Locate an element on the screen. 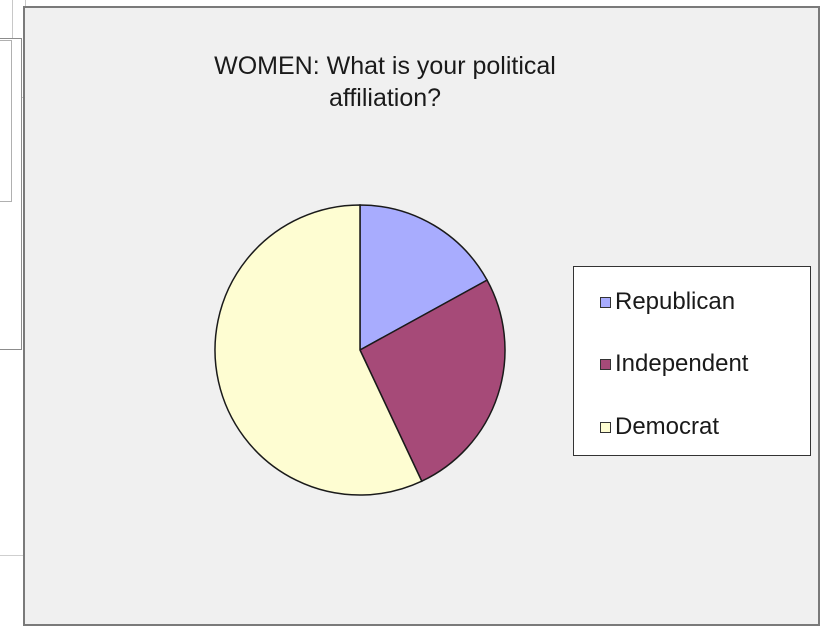 This screenshot has width=821, height=626. legend-swatch-republican is located at coordinates (605, 302).